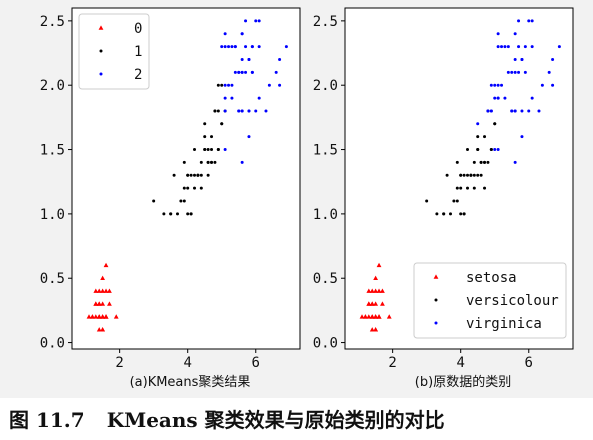 Image resolution: width=593 pixels, height=440 pixels. I want to click on y-tick-label: 0.0, so click(52, 344).